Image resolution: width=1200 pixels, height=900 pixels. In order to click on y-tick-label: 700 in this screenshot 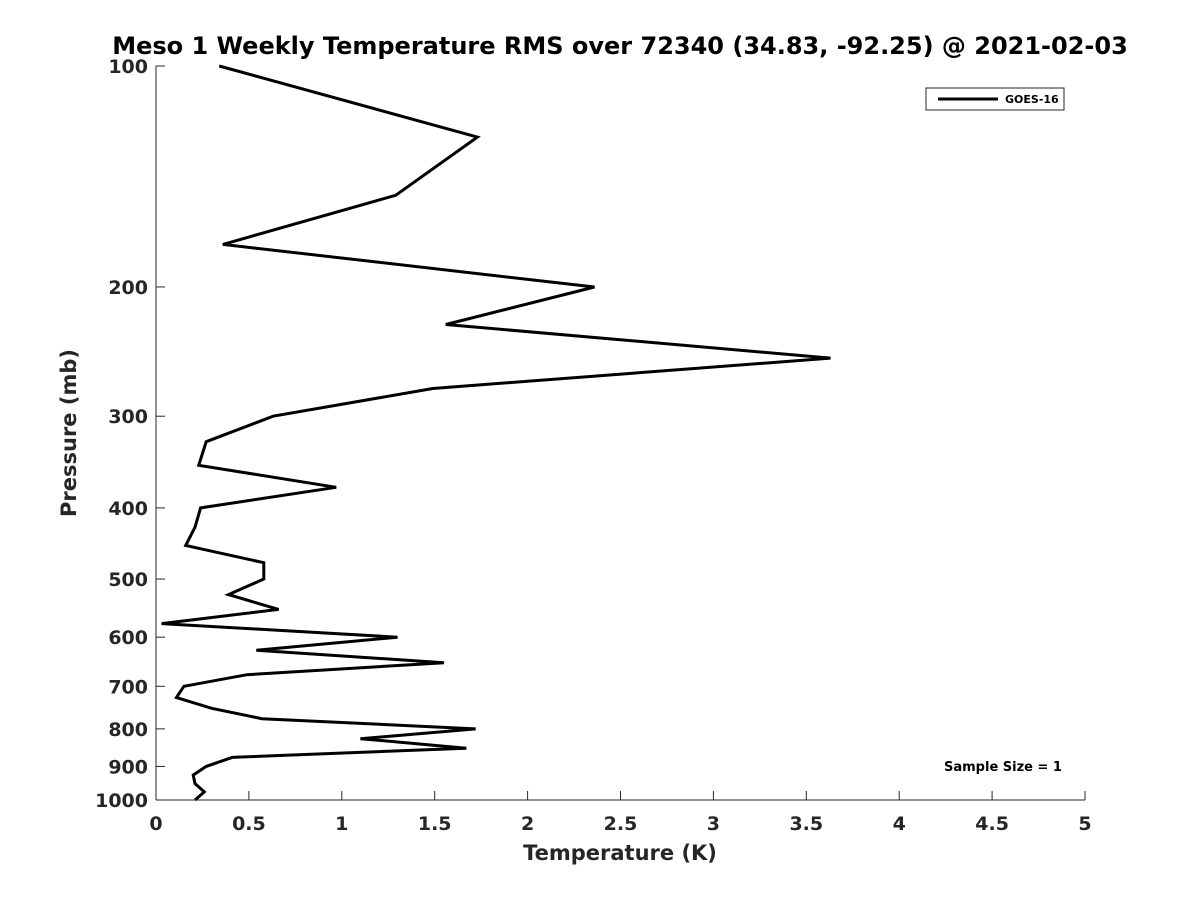, I will do `click(128, 687)`.